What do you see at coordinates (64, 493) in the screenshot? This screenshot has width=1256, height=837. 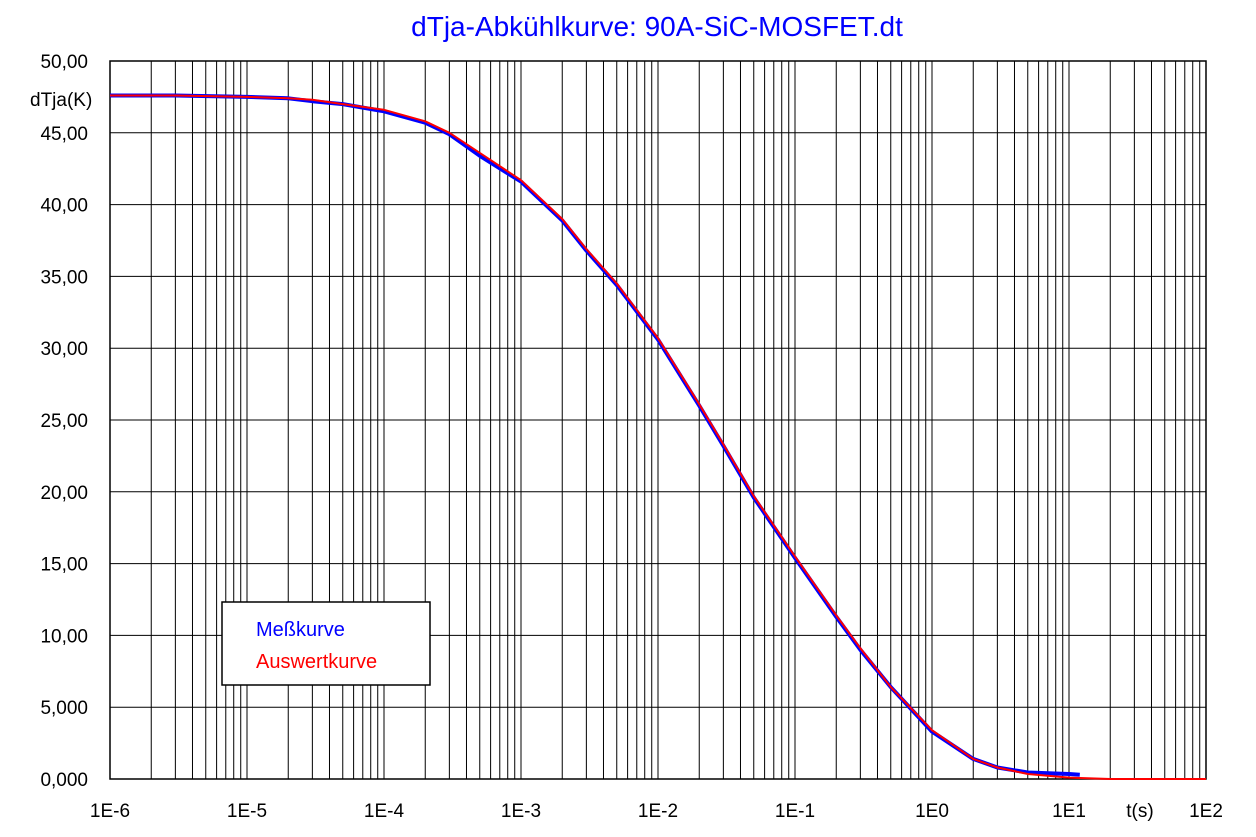 I see `y-tick-label: 20,00` at bounding box center [64, 493].